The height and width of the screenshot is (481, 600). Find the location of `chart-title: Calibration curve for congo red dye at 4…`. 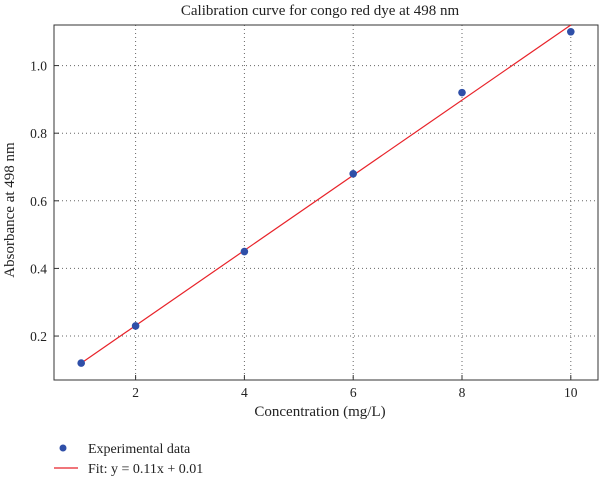

chart-title: Calibration curve for congo red dye at 4… is located at coordinates (320, 11).